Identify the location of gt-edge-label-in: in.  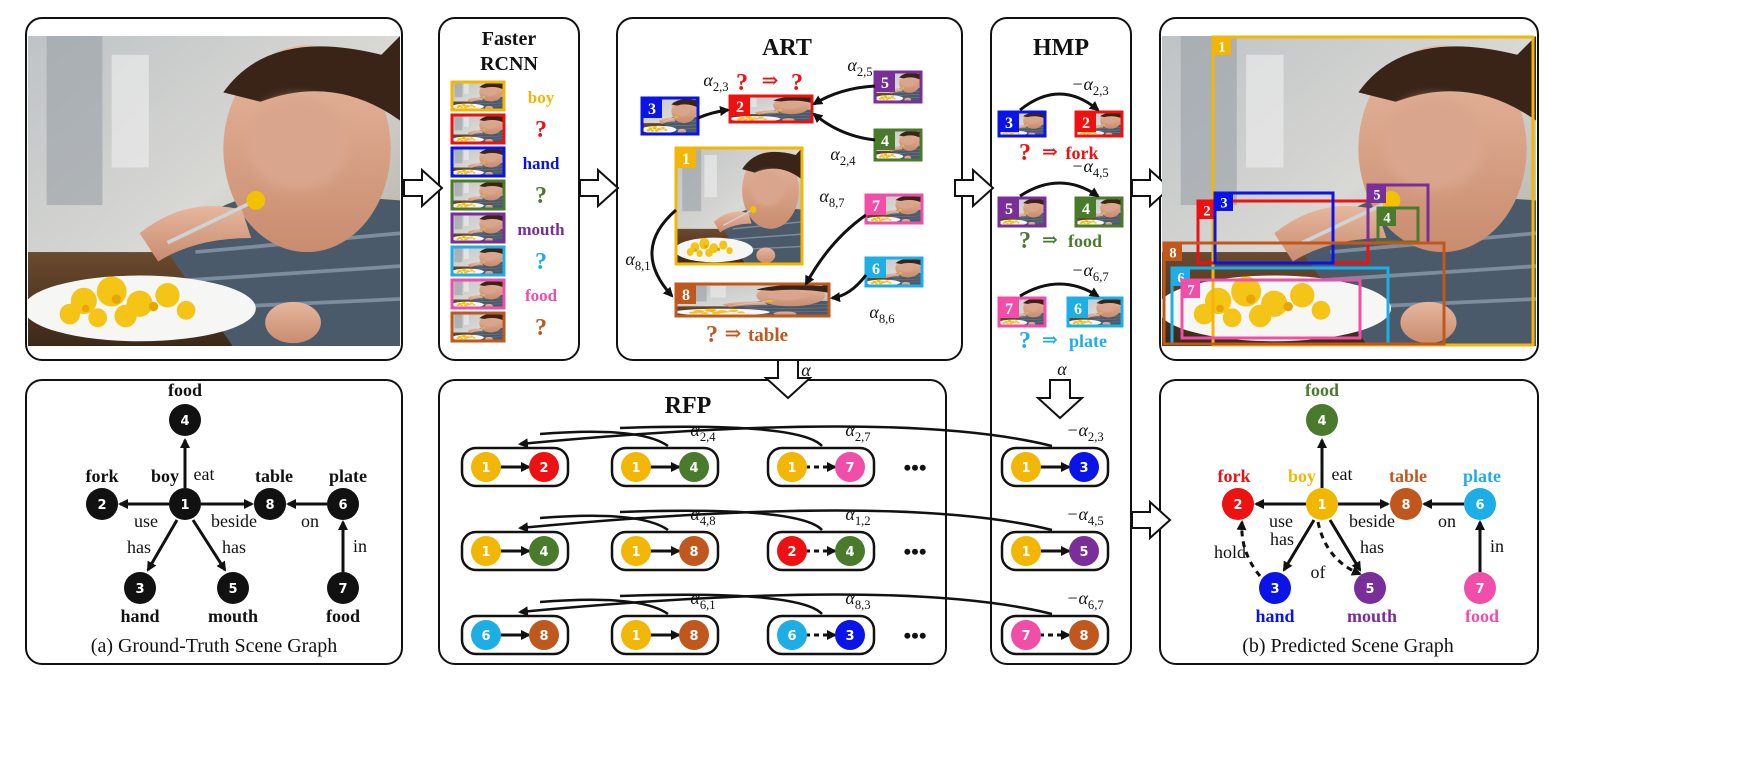
(360, 546).